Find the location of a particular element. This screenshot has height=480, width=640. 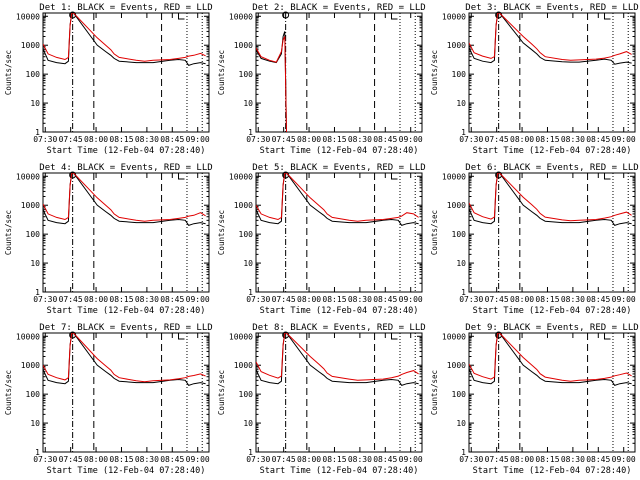

y-tick-label: 1000 is located at coordinates (30, 365).